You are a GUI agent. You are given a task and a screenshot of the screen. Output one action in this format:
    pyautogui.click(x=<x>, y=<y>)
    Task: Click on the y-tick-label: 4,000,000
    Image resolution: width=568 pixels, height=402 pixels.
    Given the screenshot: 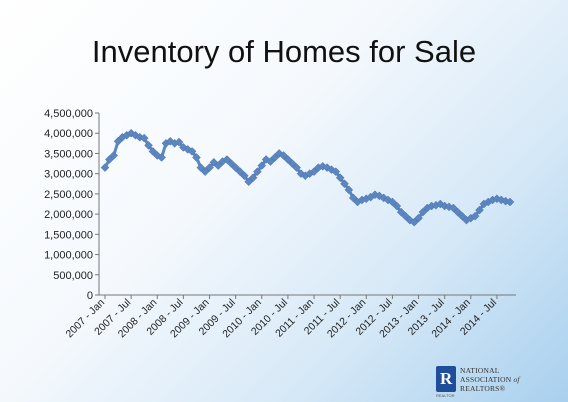 What is the action you would take?
    pyautogui.click(x=68, y=134)
    